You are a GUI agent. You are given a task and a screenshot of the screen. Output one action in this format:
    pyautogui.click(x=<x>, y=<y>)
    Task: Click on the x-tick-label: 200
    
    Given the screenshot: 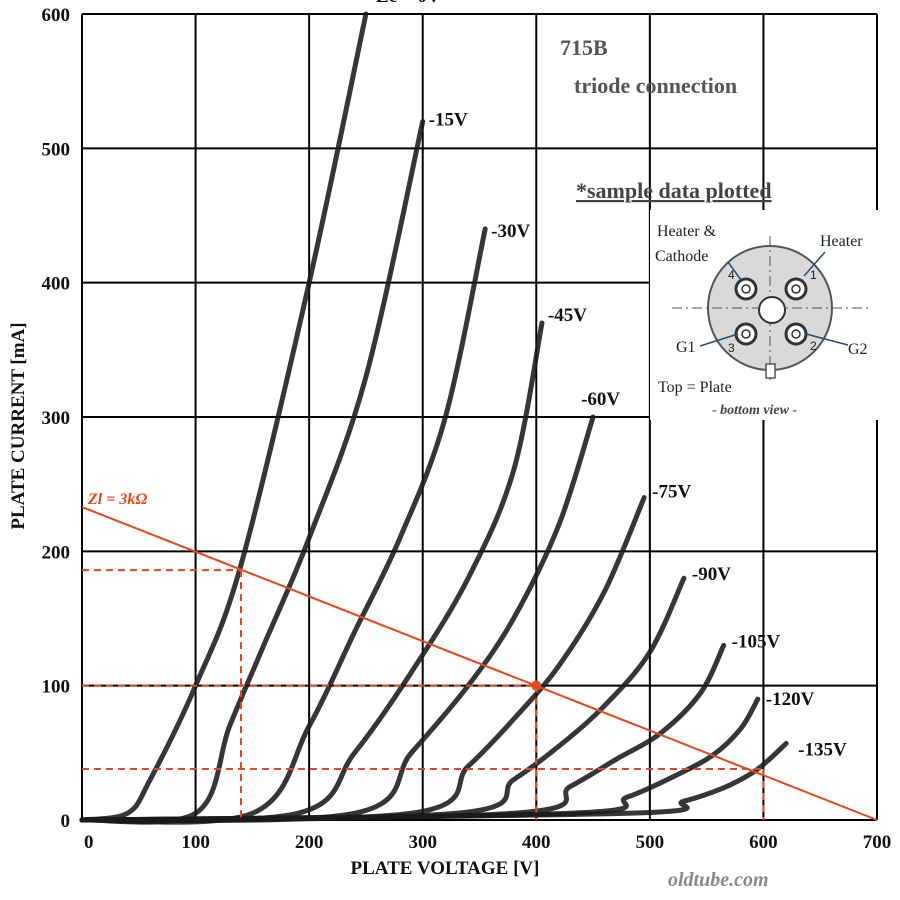 What is the action you would take?
    pyautogui.click(x=309, y=842)
    